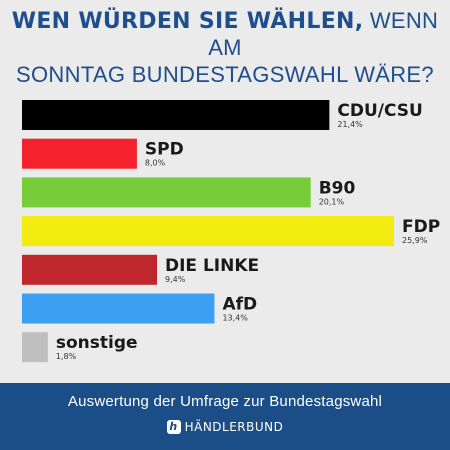 The width and height of the screenshot is (450, 450). Describe the element at coordinates (235, 318) in the screenshot. I see `value-label-afd: 13,4%` at that location.